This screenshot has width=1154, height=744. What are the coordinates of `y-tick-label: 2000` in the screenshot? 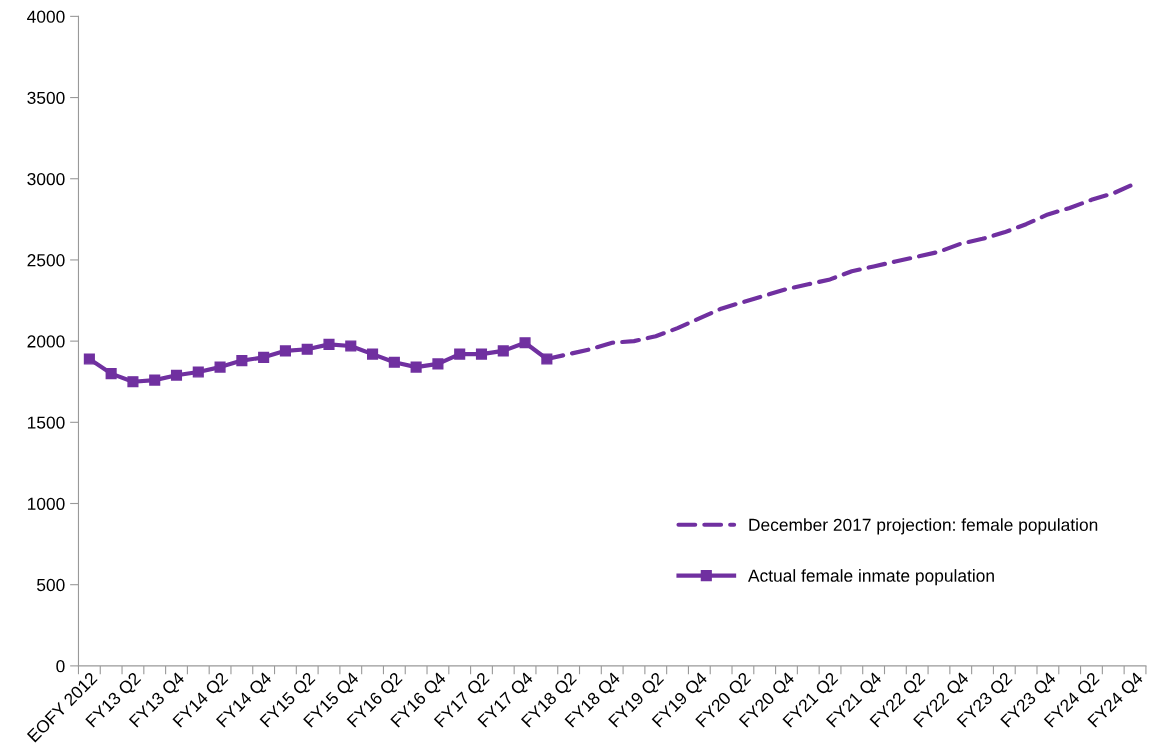 It's located at (46, 341).